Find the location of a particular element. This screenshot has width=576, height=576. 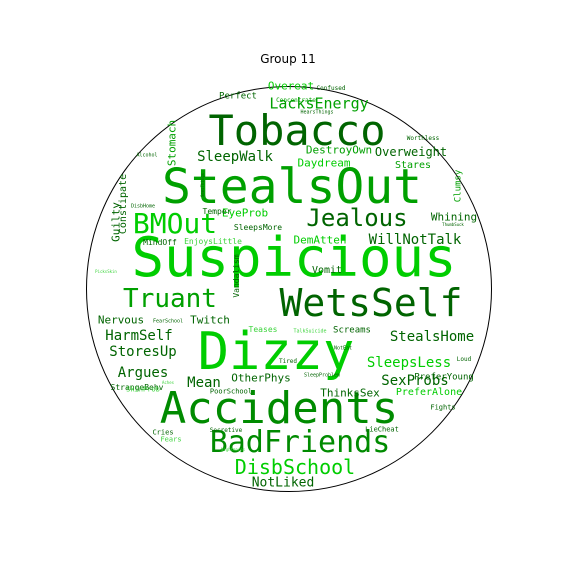

cloud-word: Nervous is located at coordinates (121, 320).